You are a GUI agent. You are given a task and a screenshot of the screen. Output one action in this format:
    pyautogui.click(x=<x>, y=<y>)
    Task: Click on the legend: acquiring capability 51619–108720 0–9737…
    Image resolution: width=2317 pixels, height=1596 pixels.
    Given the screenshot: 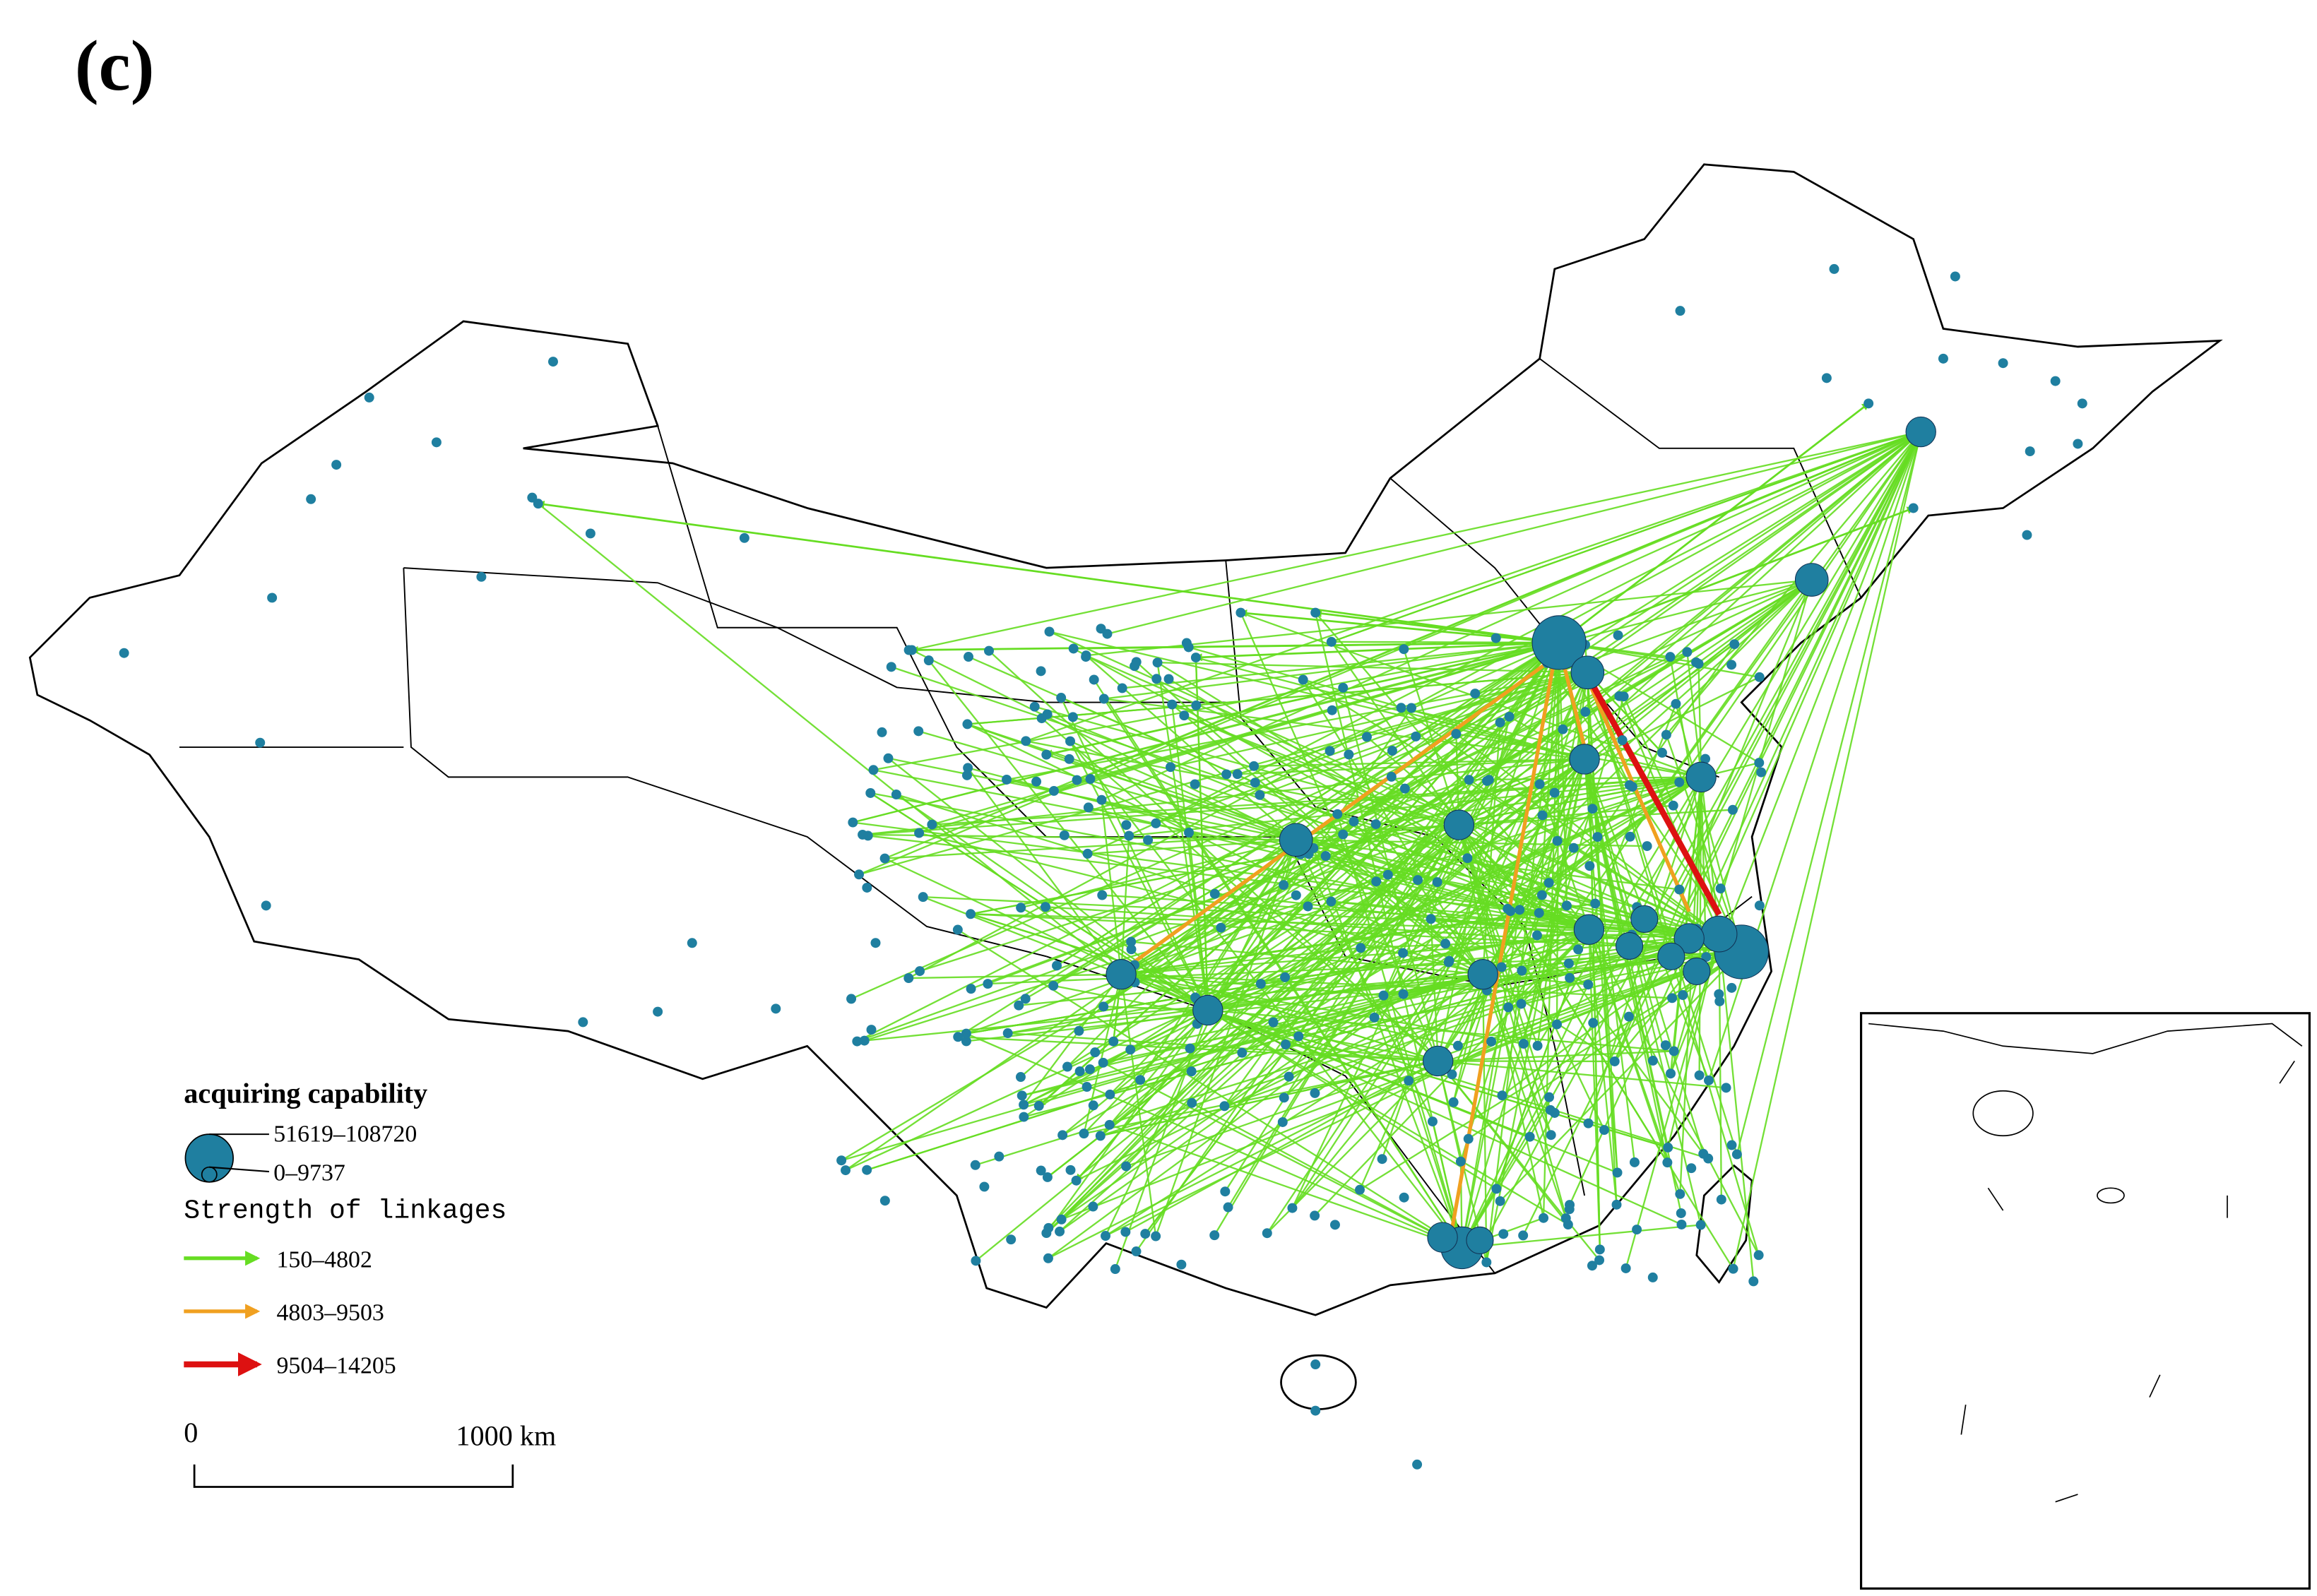 What is the action you would take?
    pyautogui.click(x=345, y=1228)
    